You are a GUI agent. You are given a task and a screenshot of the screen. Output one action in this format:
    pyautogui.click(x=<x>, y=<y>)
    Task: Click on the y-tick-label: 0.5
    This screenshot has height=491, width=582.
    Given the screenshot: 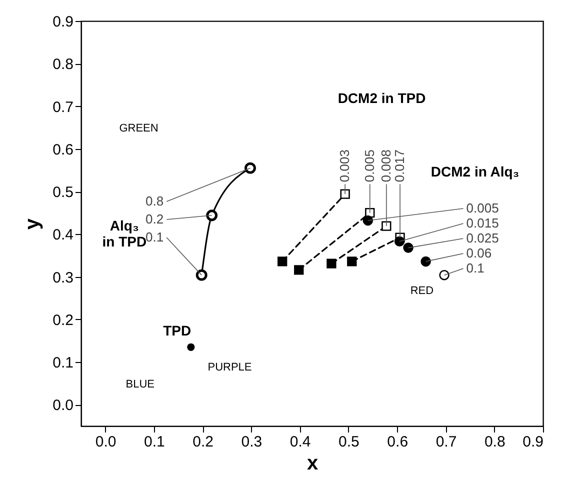 What is the action you would take?
    pyautogui.click(x=63, y=193)
    